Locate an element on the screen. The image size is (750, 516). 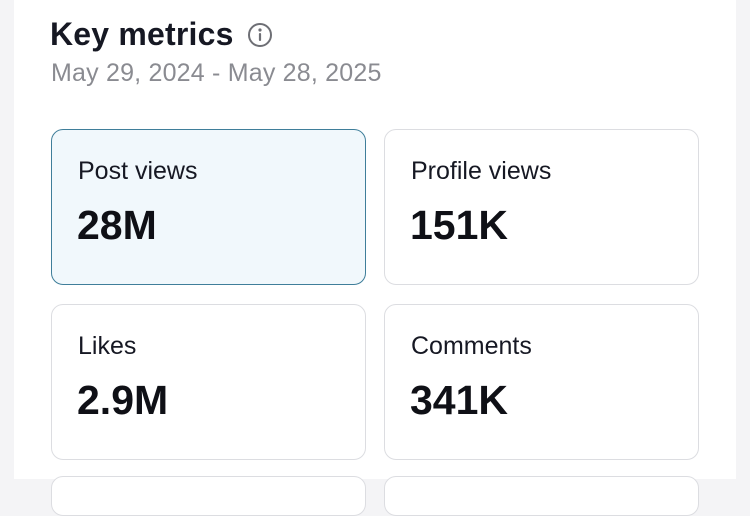
metric-label: Comments is located at coordinates (471, 346).